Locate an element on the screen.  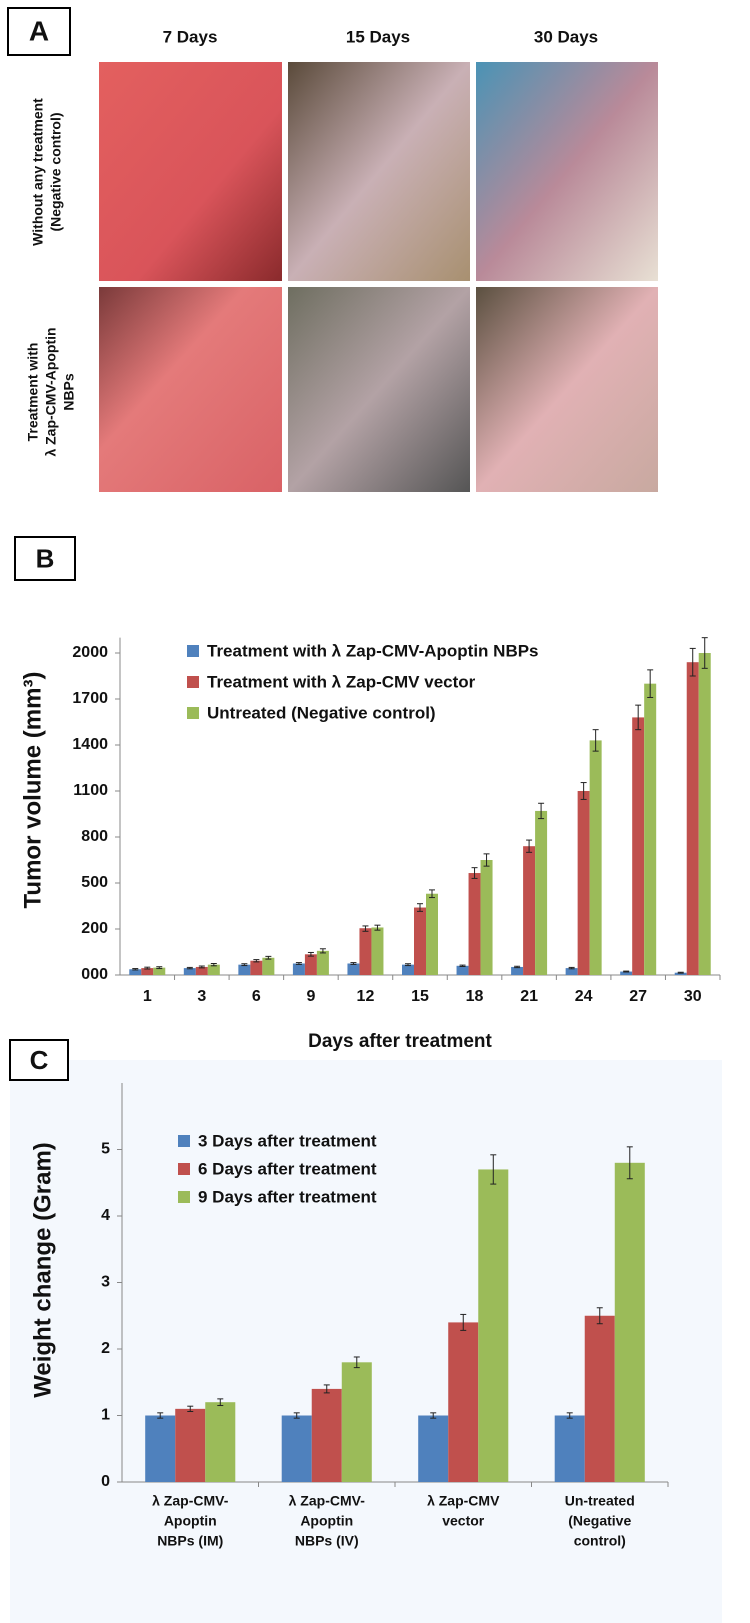
y-axis-label: Weight change (Gram) is located at coordinates (42, 1270).